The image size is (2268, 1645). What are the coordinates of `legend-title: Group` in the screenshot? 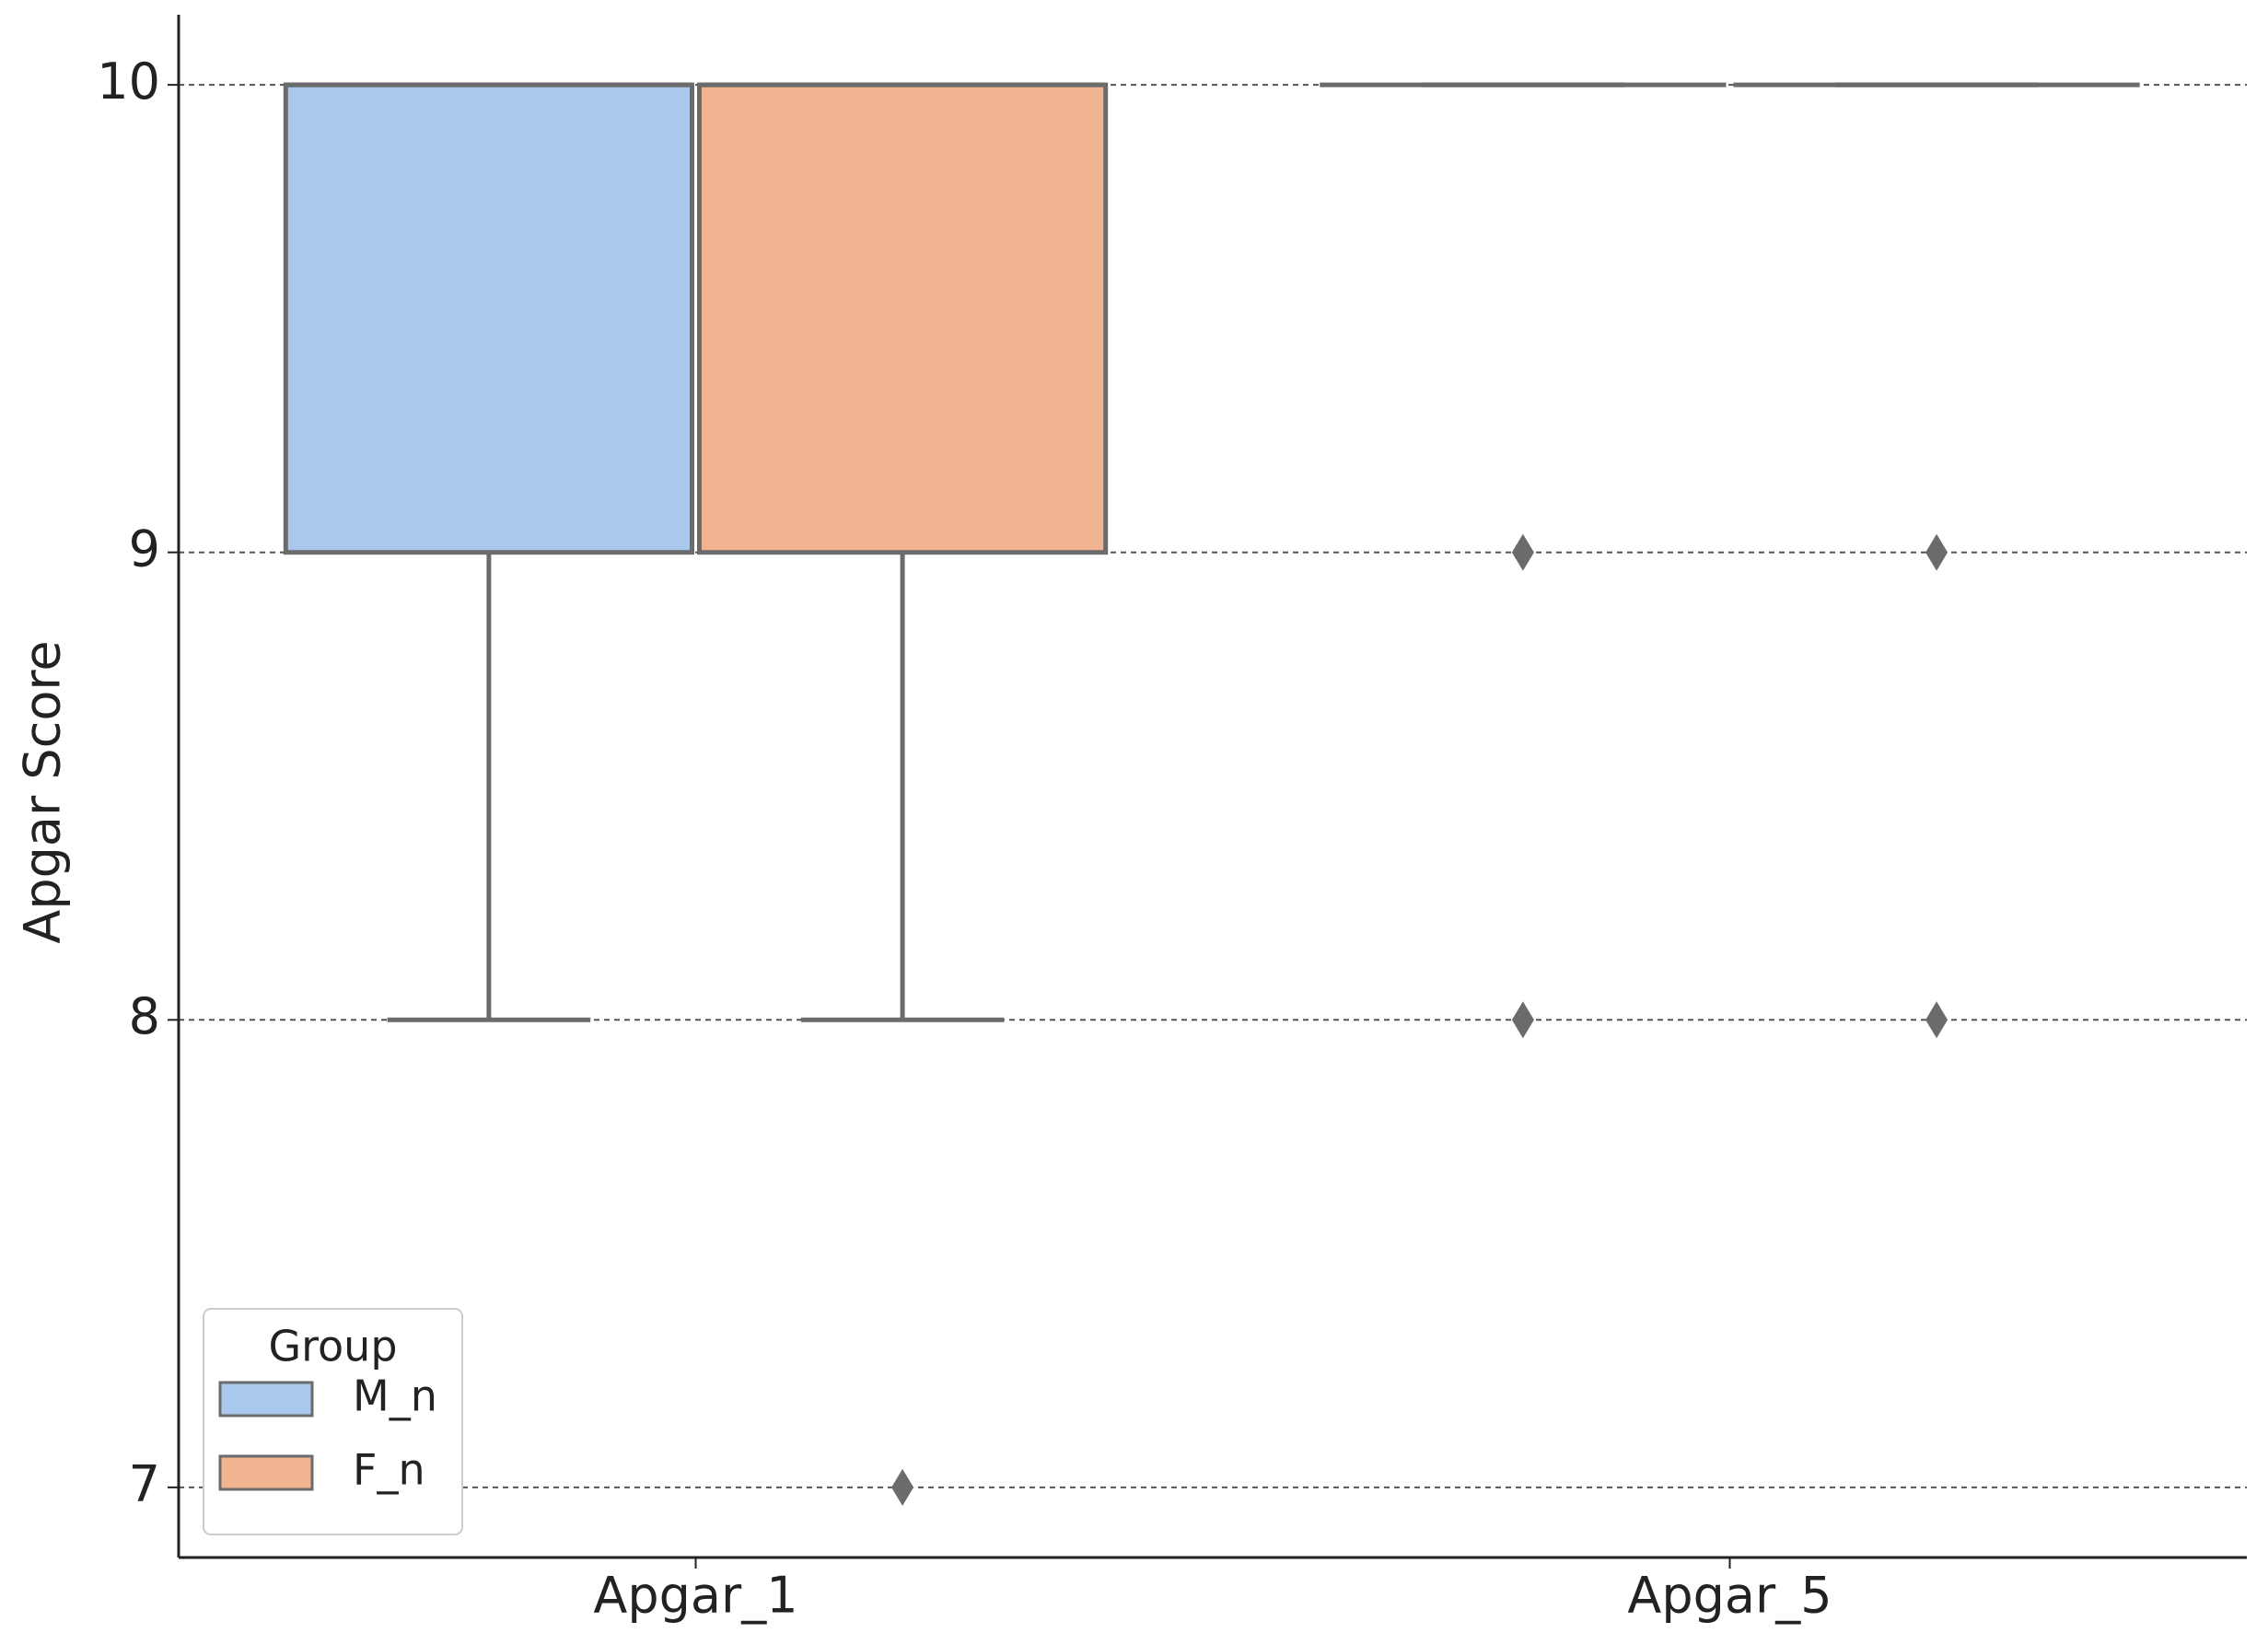 It's located at (333, 1346).